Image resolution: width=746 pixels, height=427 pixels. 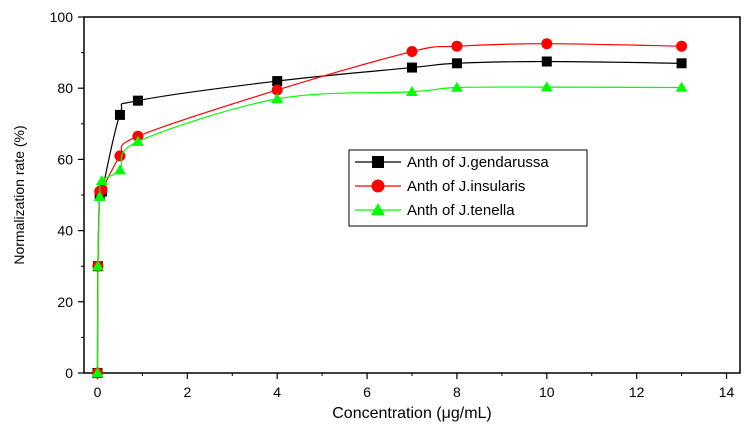 What do you see at coordinates (65, 231) in the screenshot?
I see `y-tick-label: 40` at bounding box center [65, 231].